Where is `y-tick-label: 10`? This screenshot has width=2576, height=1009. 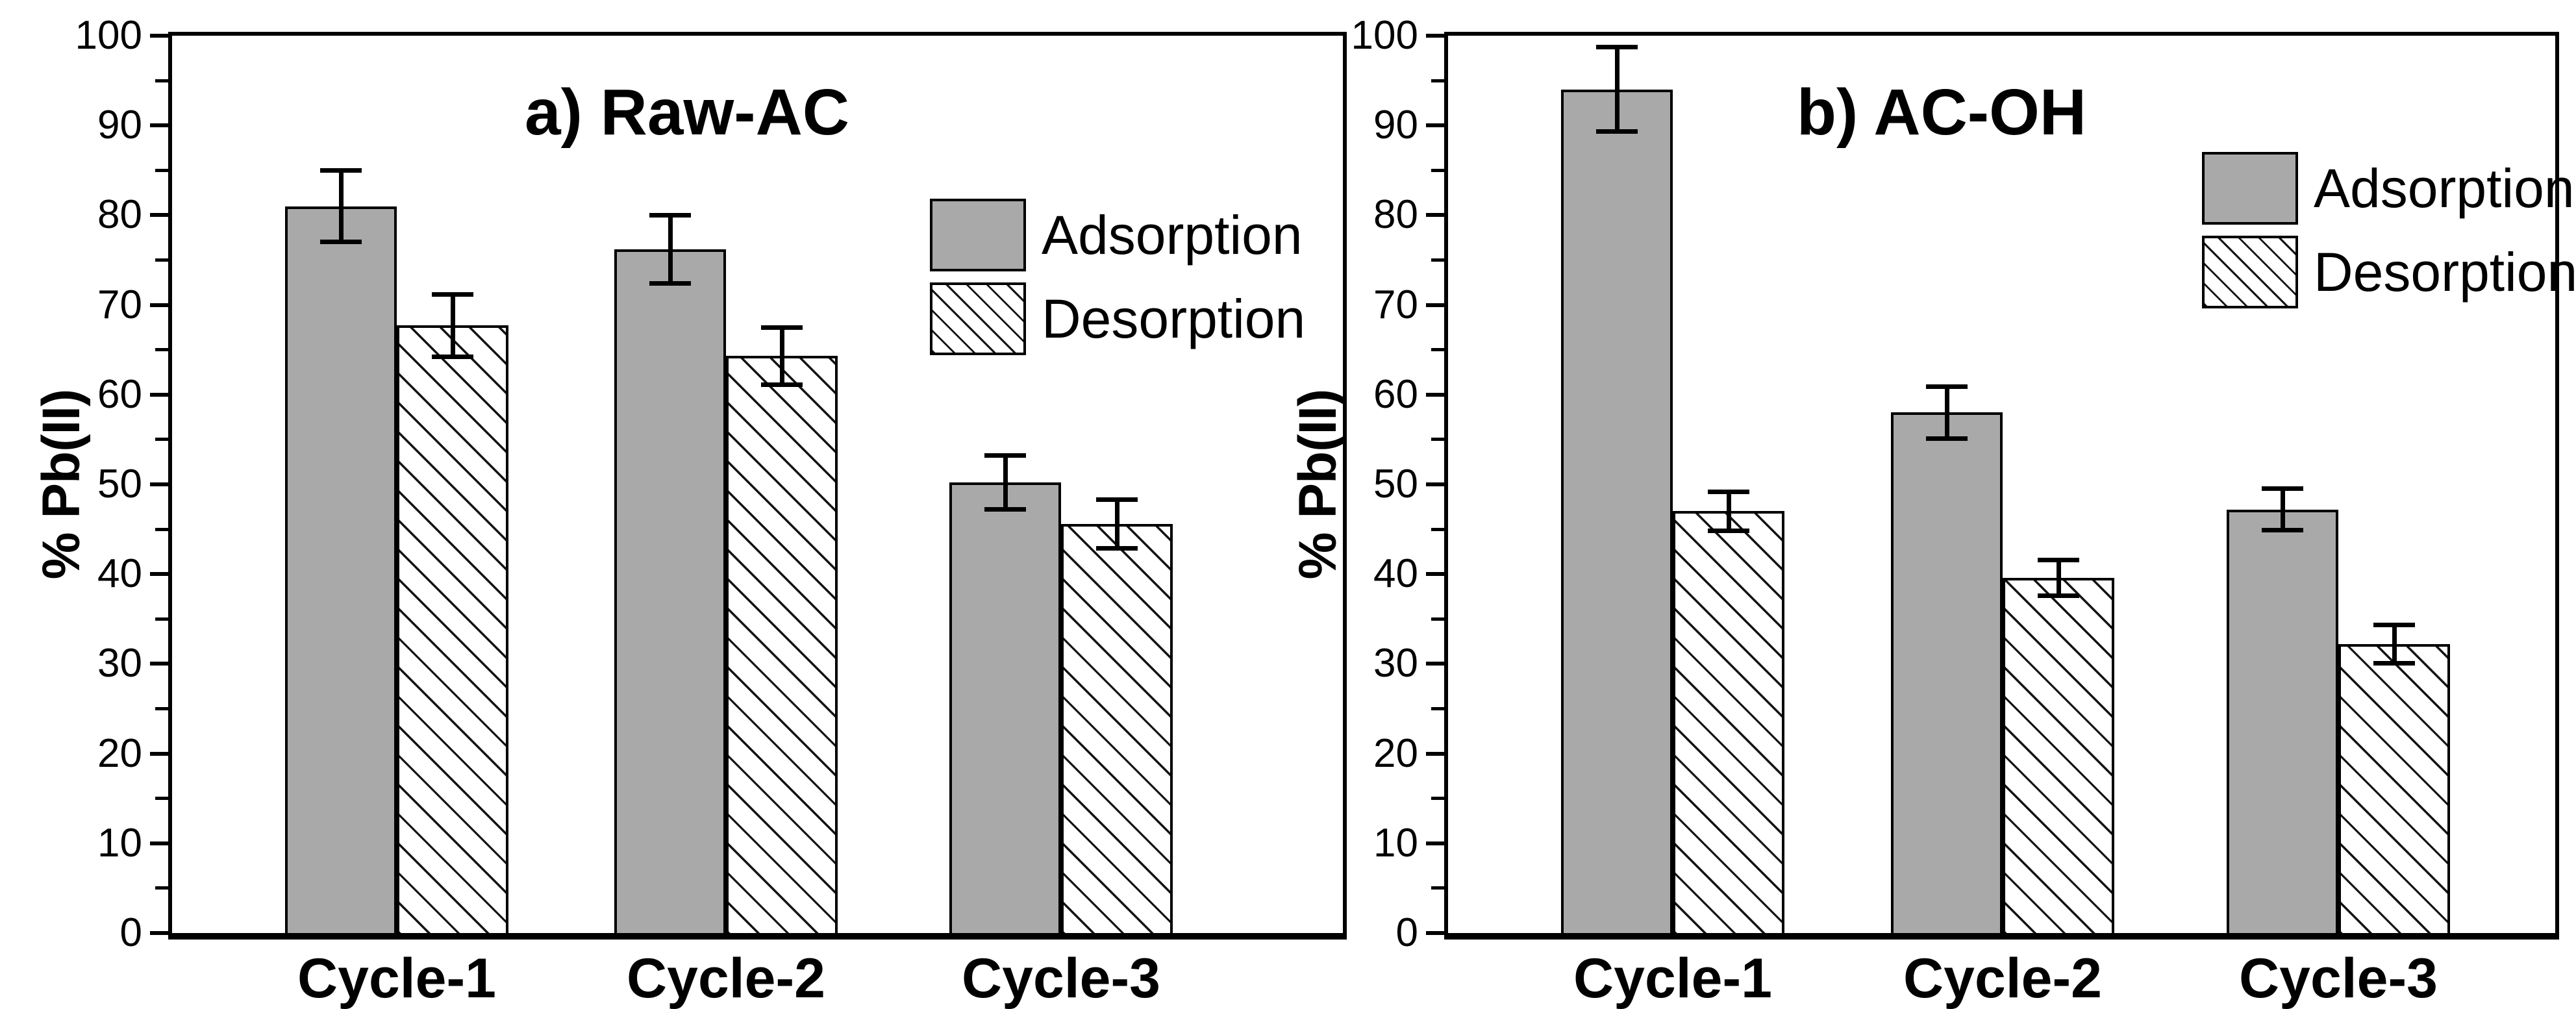
y-tick-label: 10 is located at coordinates (1395, 843).